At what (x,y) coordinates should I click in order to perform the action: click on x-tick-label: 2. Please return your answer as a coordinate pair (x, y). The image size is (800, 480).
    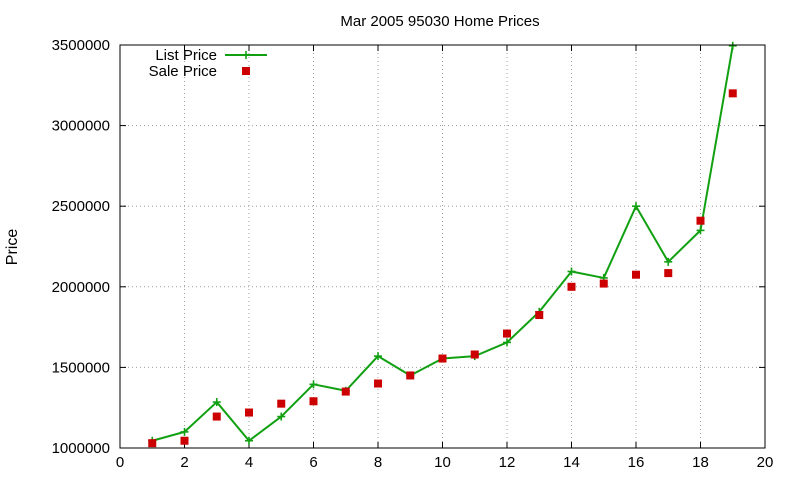
    Looking at the image, I should click on (184, 462).